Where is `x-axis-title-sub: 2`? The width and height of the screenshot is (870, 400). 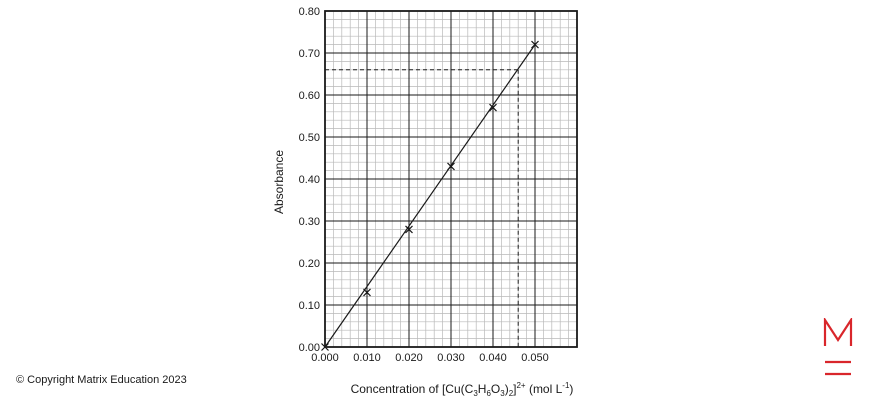 x-axis-title-sub: 2 is located at coordinates (511, 393).